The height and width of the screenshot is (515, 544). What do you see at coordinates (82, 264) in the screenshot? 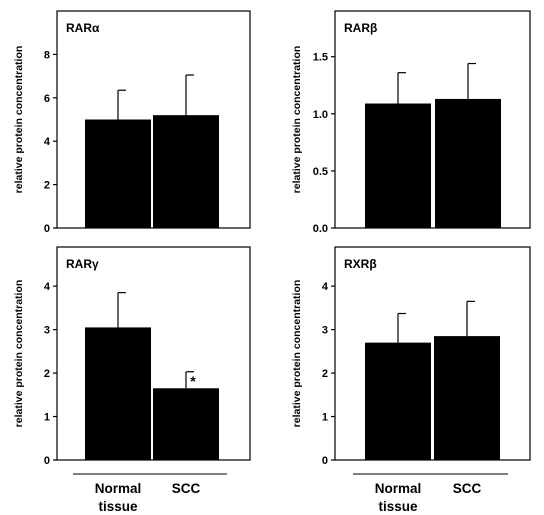
I see `panel-title: RARγ` at bounding box center [82, 264].